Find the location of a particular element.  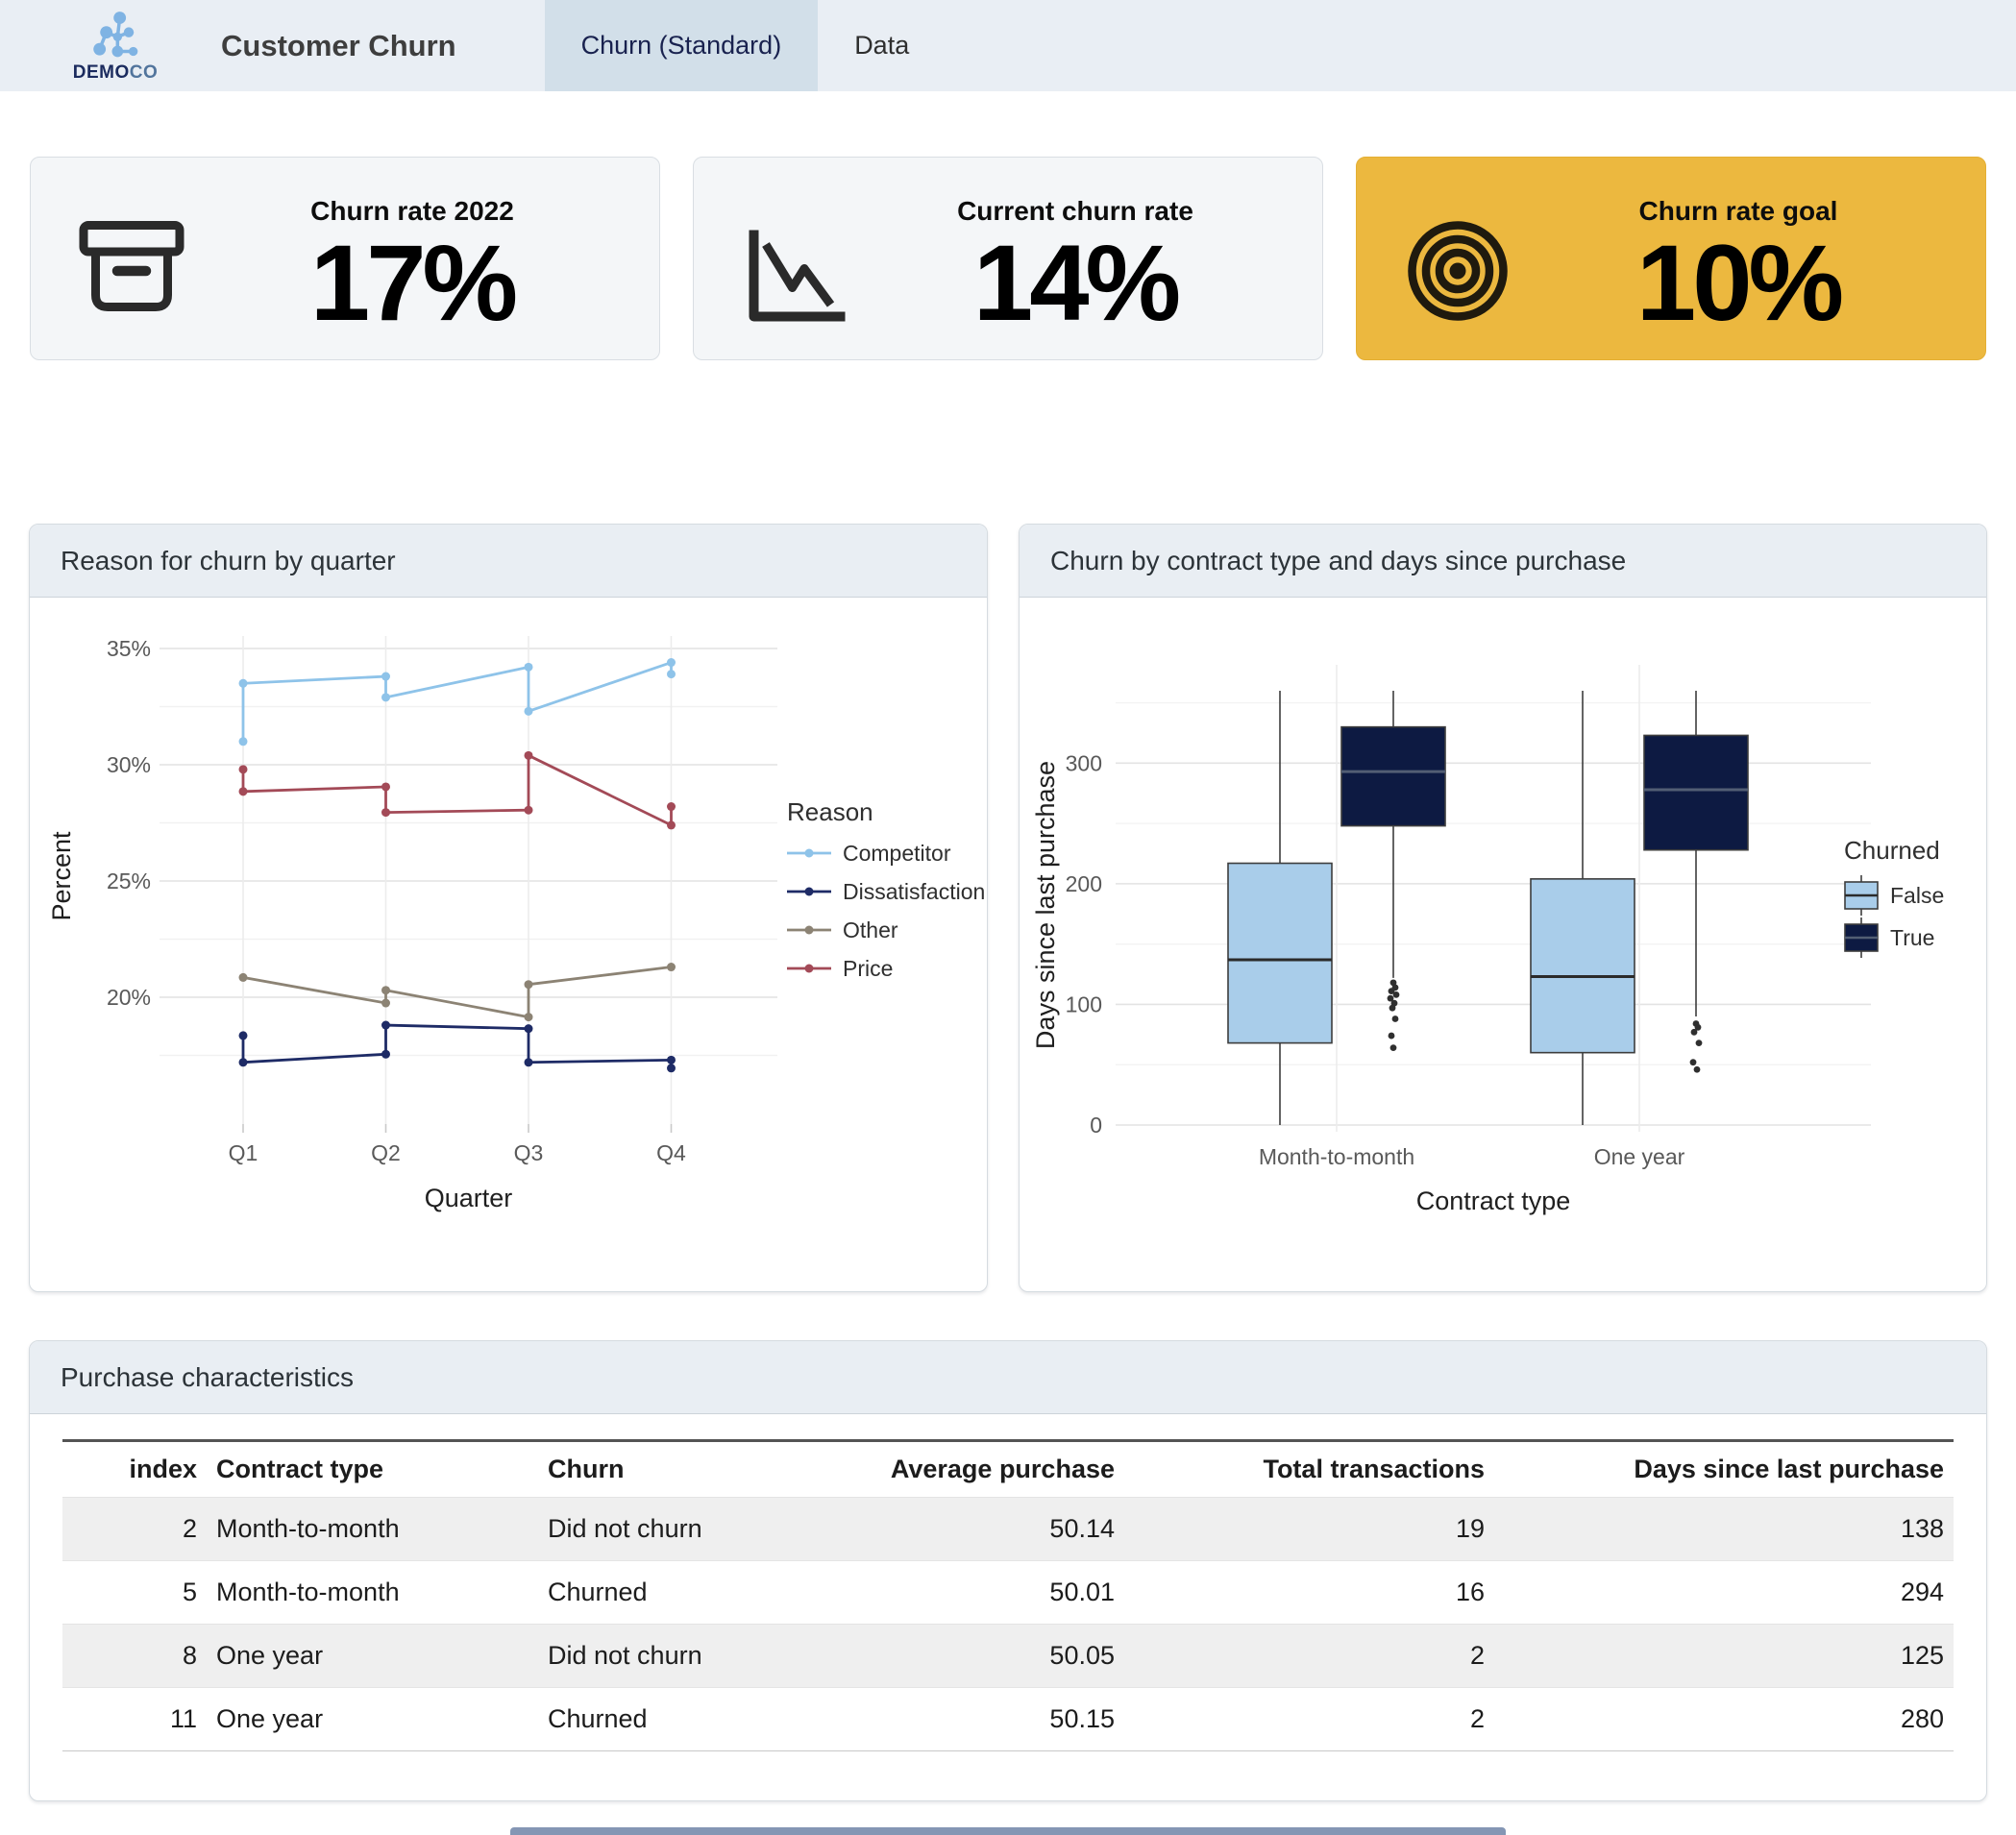

tab-churn-standard: Churn (Standard) is located at coordinates (682, 45).